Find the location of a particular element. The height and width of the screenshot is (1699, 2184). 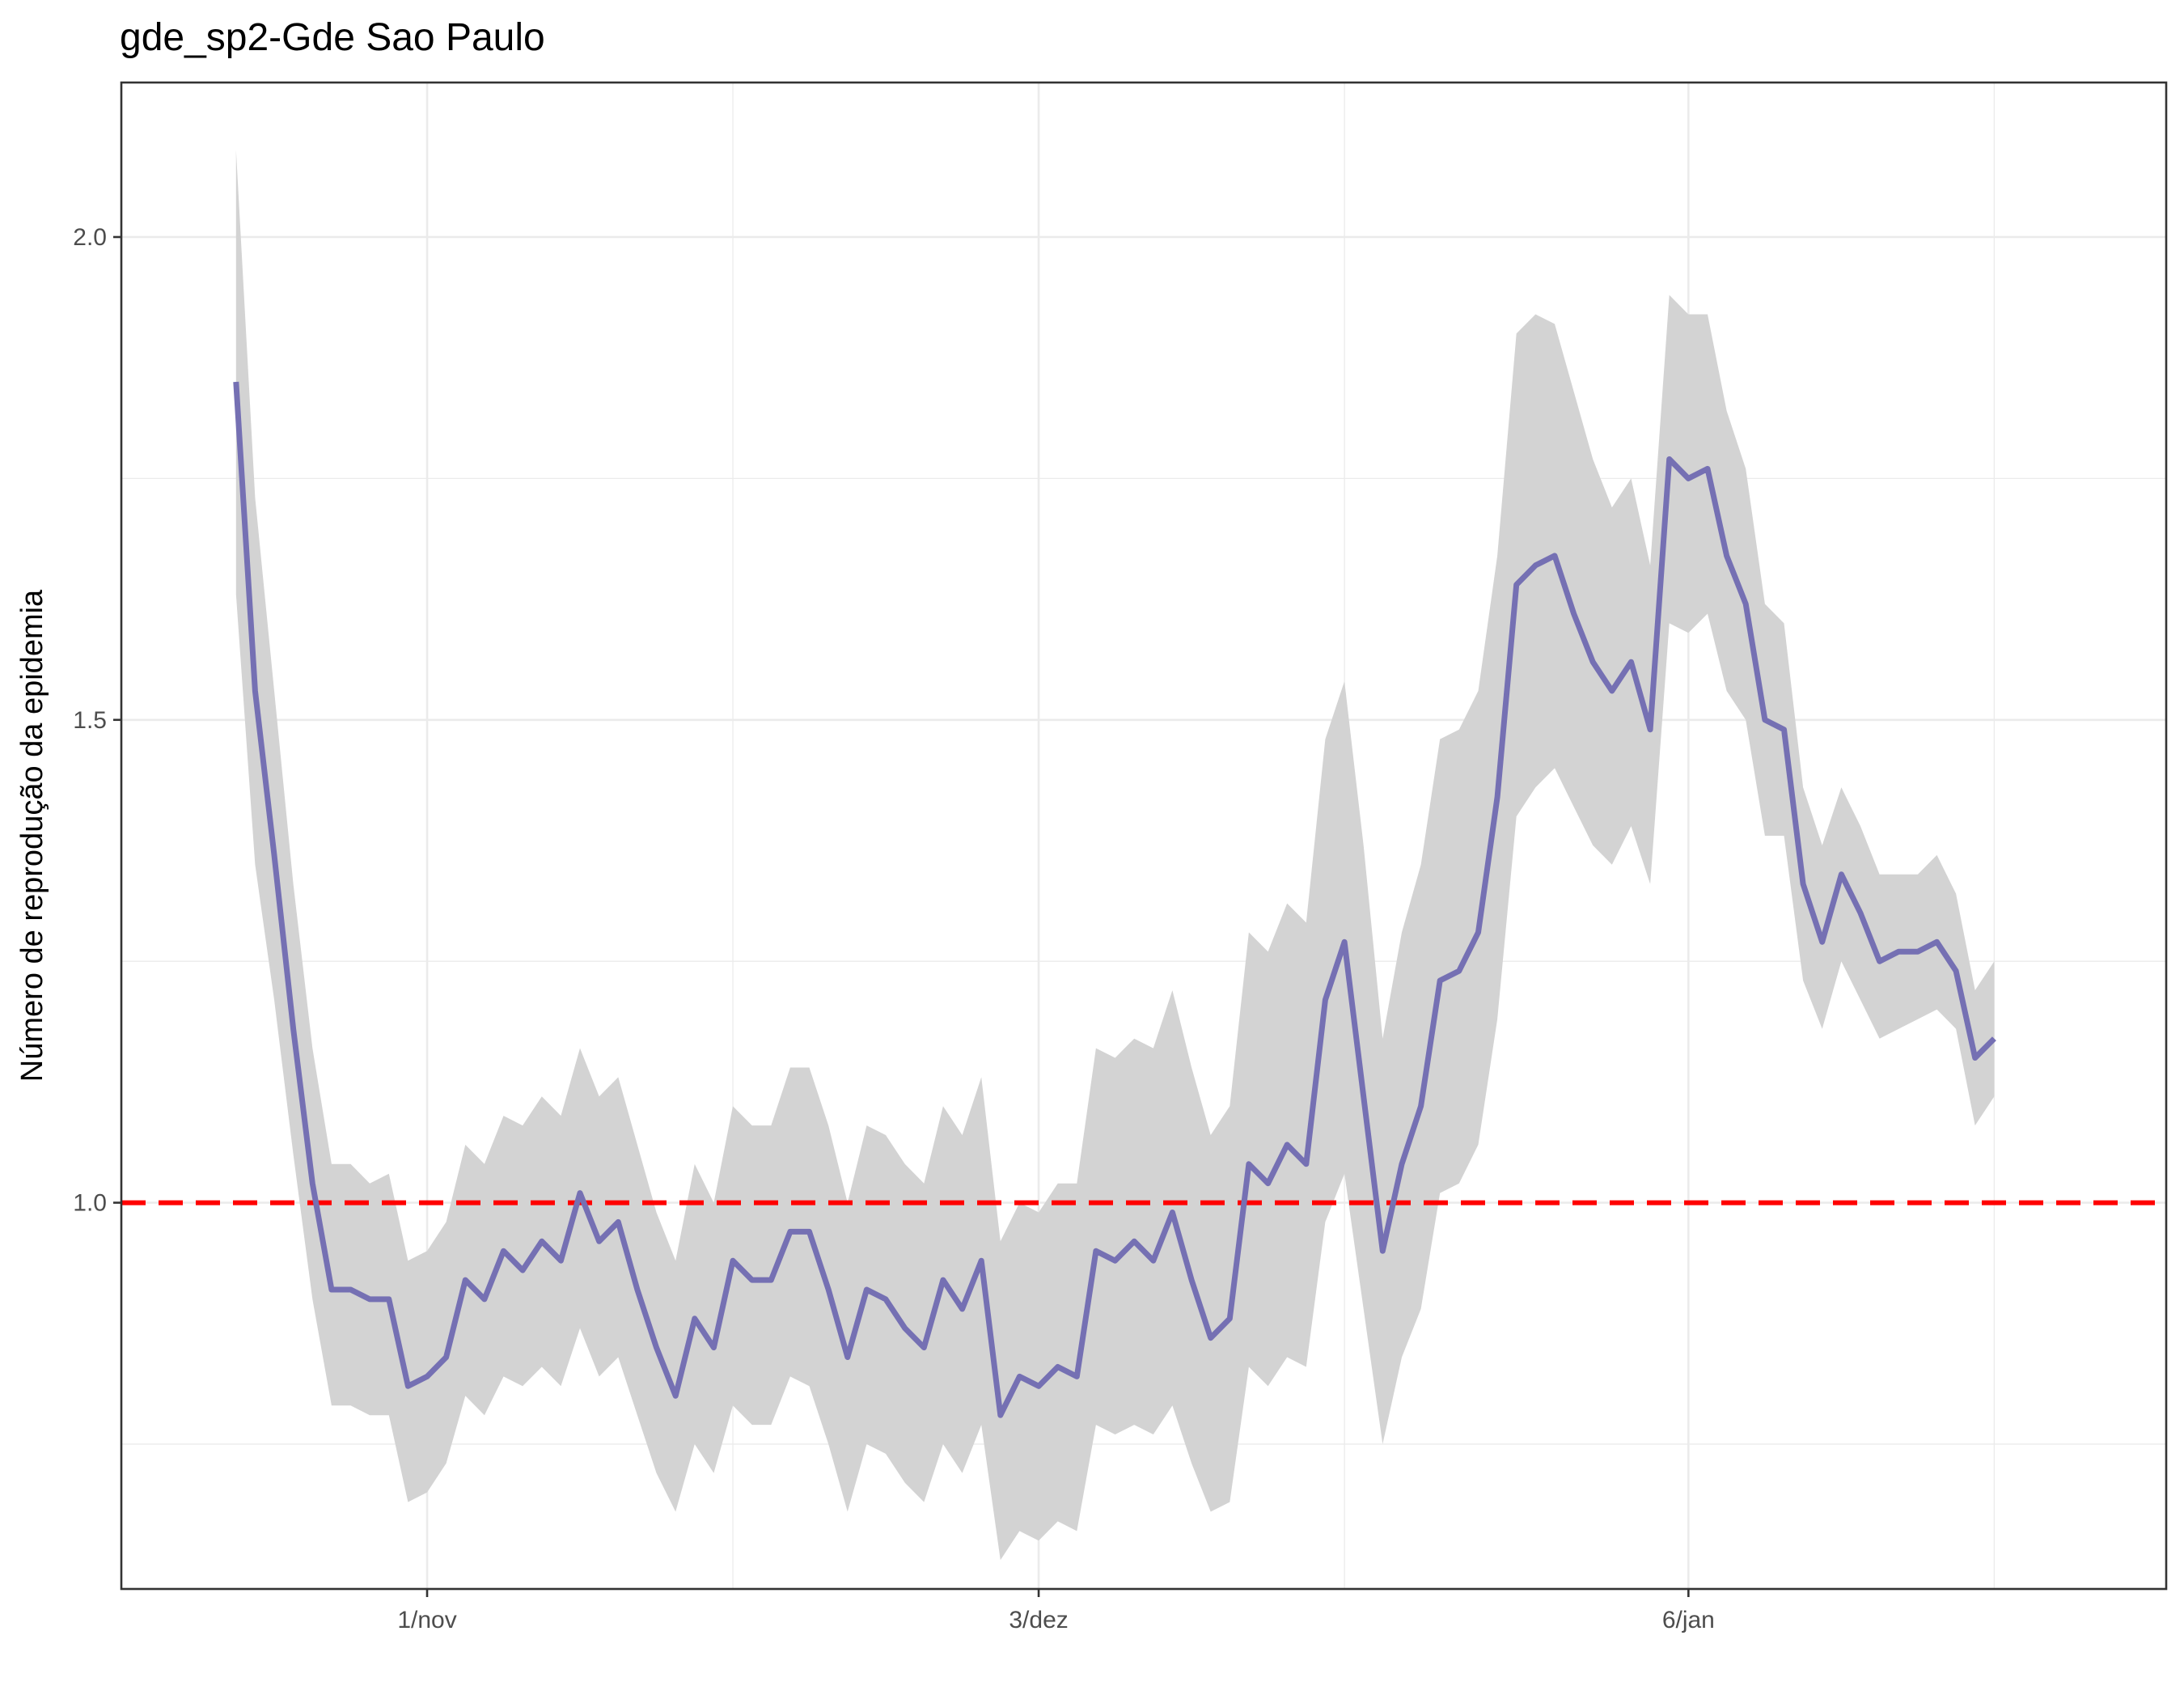

y-tick-label: 1.5 is located at coordinates (90, 720).